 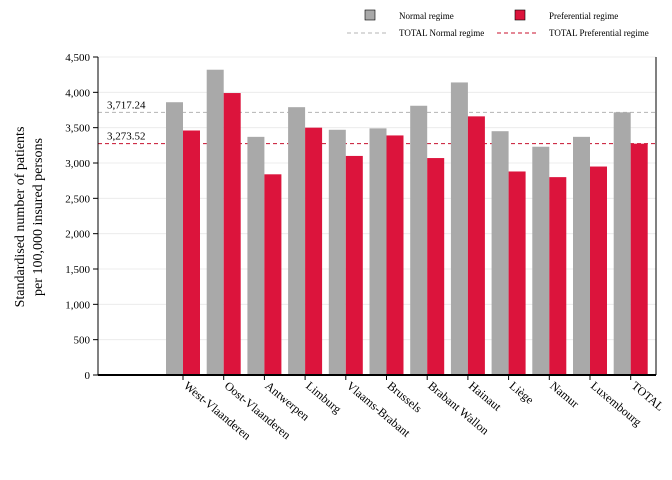 What do you see at coordinates (82, 341) in the screenshot?
I see `y-tick-label-1: 500` at bounding box center [82, 341].